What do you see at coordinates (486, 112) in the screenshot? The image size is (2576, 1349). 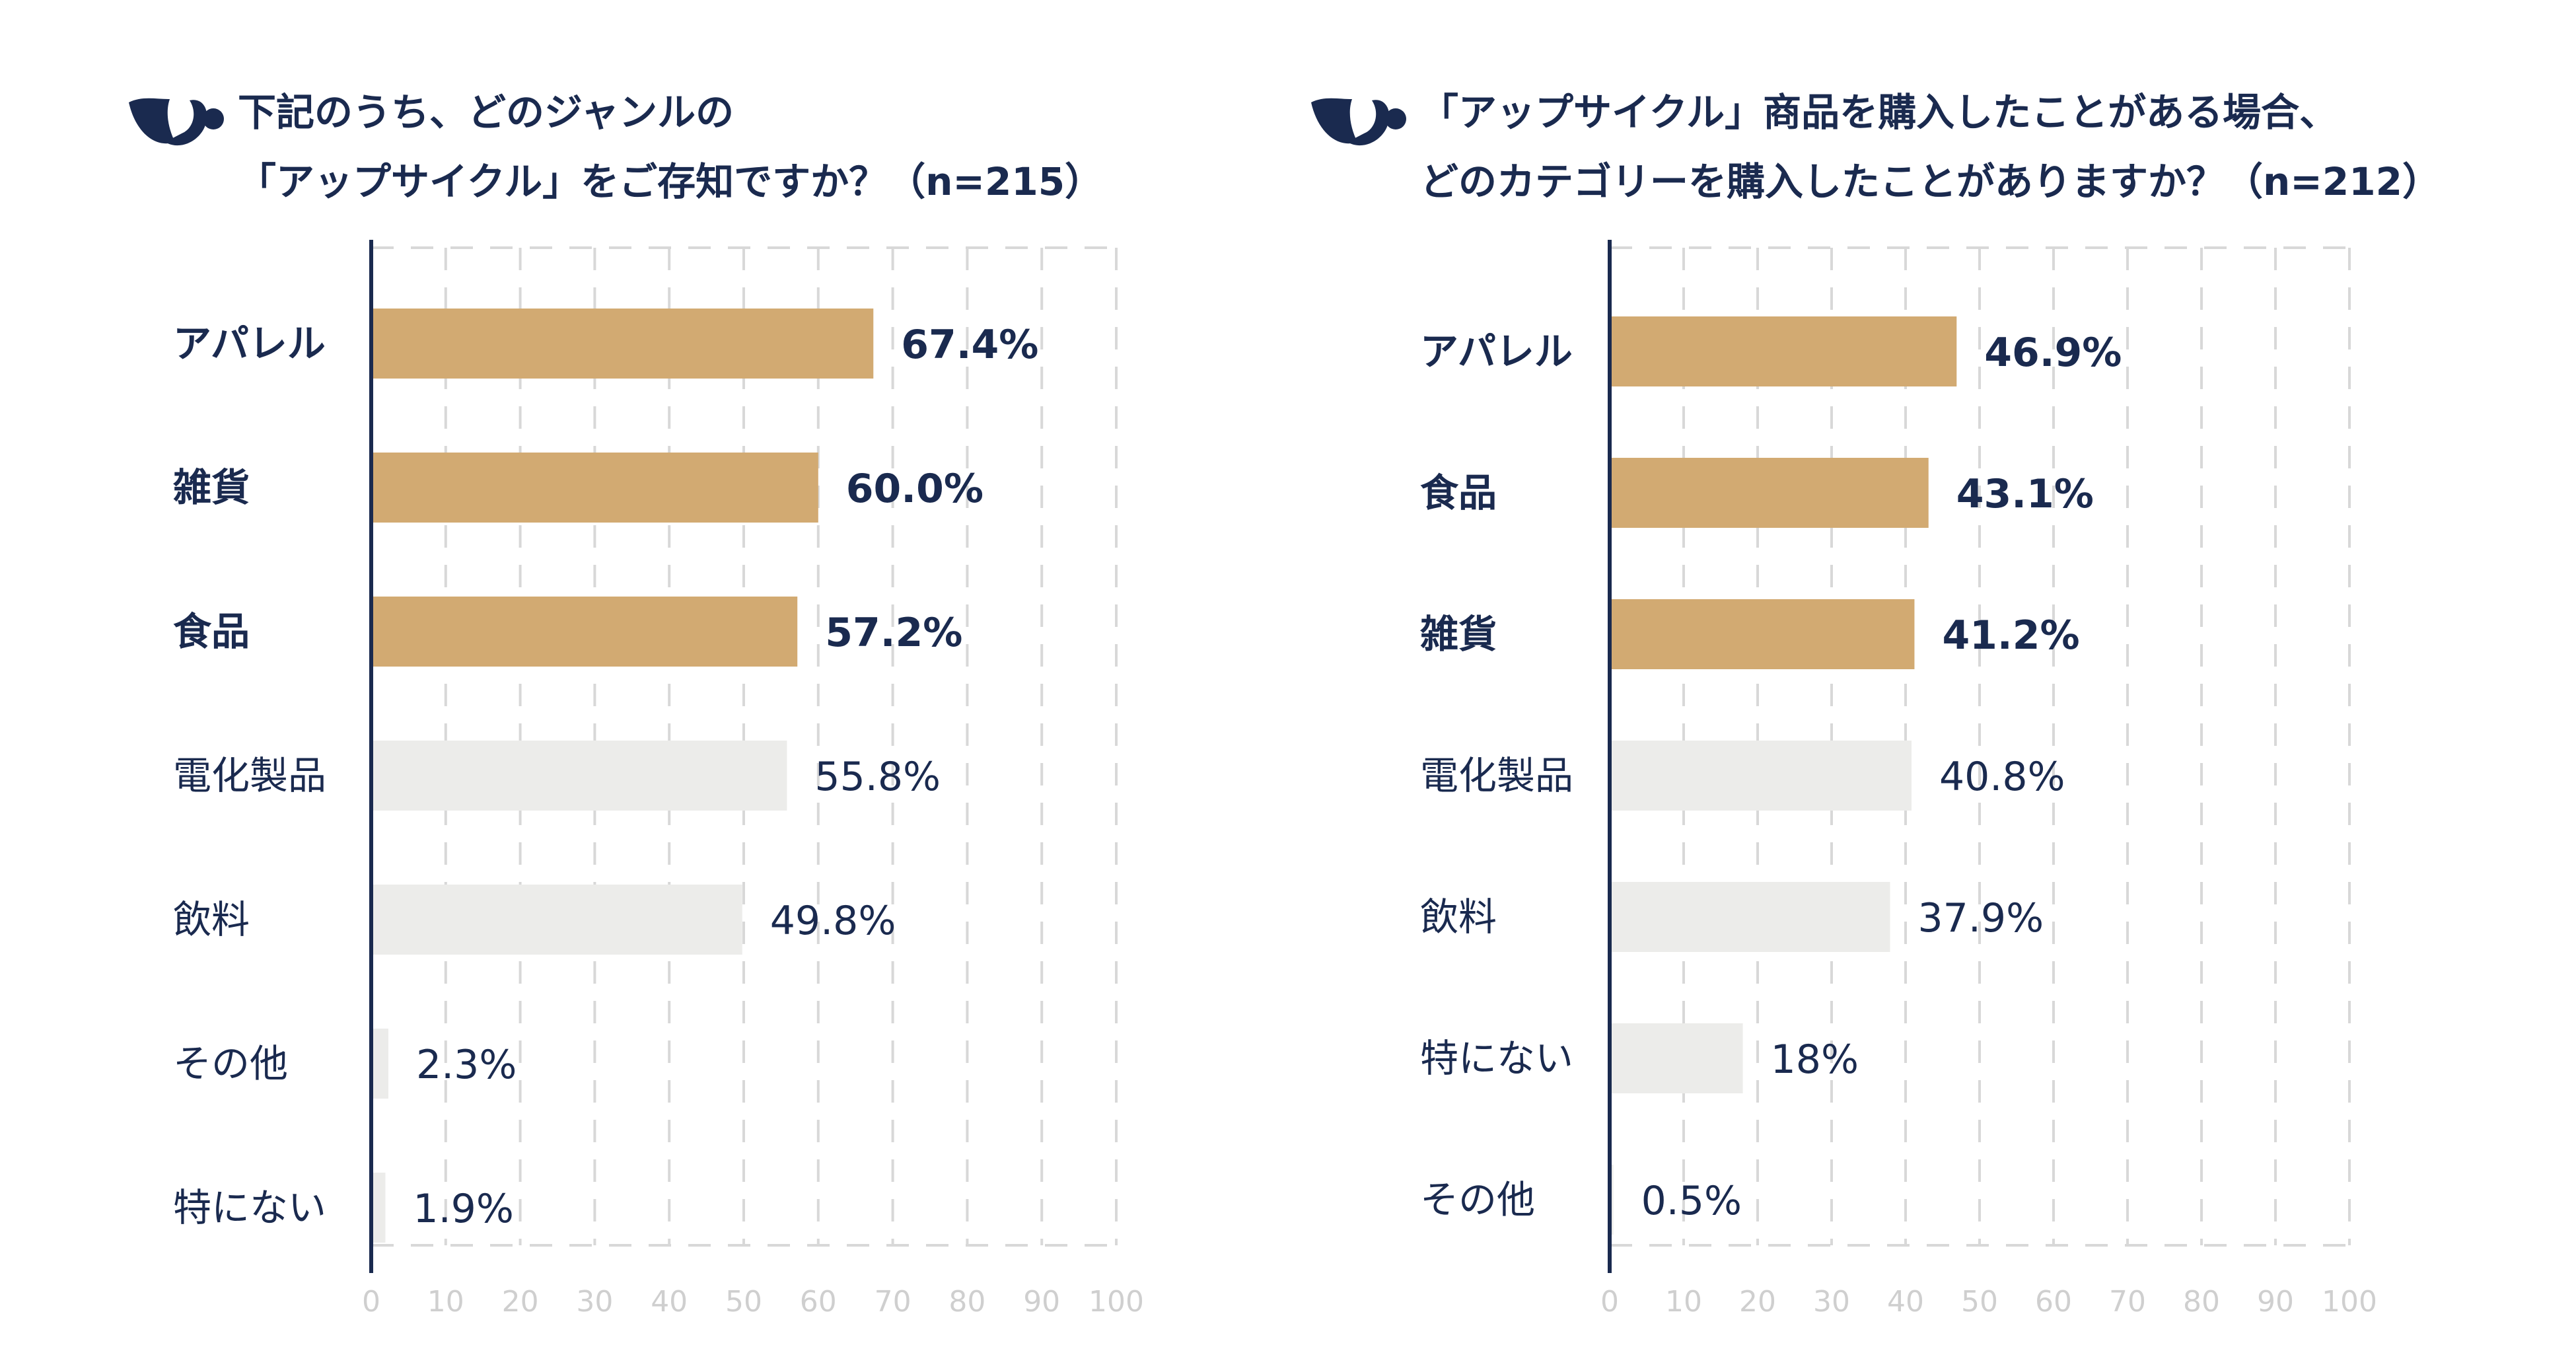 I see `chart-title-line-1: 下記のうち、どのジャンルの` at bounding box center [486, 112].